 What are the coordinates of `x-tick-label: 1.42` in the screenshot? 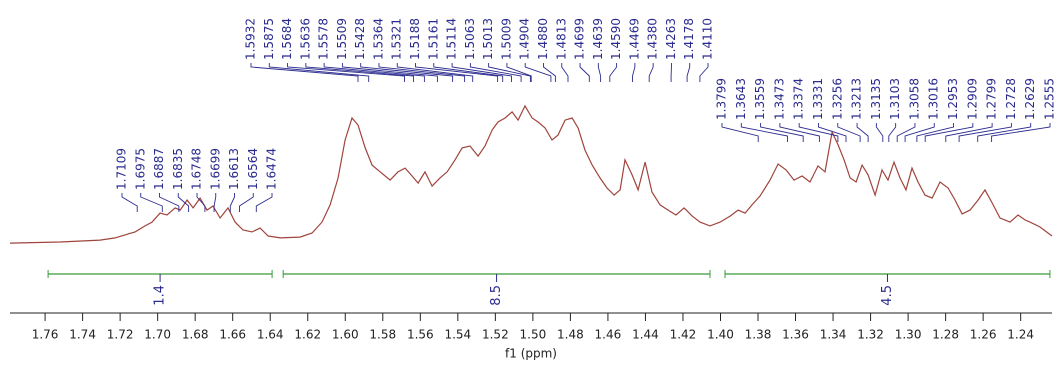 It's located at (683, 335).